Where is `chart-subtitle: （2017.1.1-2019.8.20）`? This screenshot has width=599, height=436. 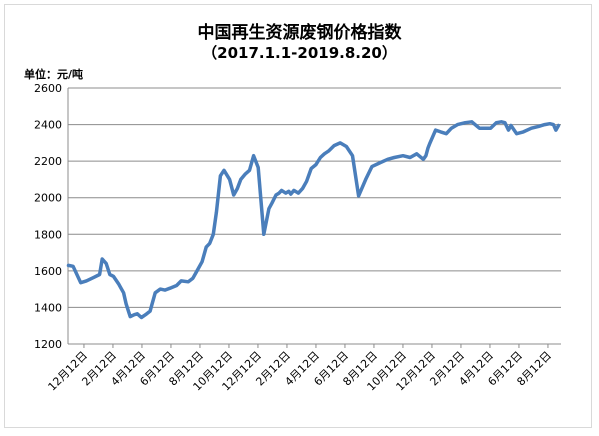 chart-subtitle: （2017.1.1-2019.8.20） is located at coordinates (299, 53).